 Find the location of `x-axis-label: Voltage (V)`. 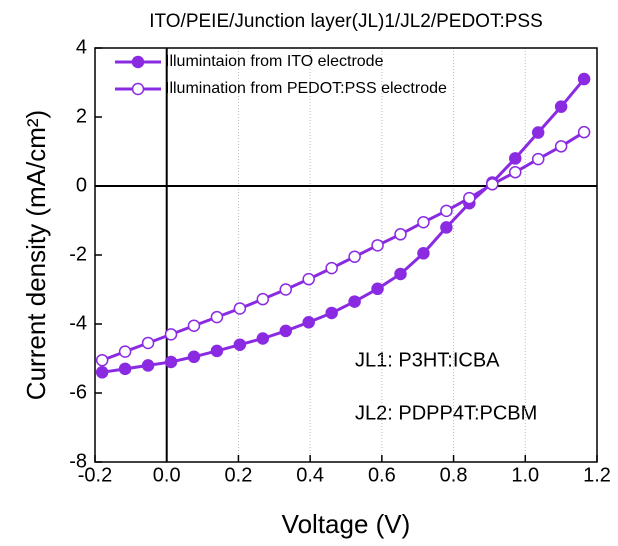

x-axis-label: Voltage (V) is located at coordinates (346, 524).